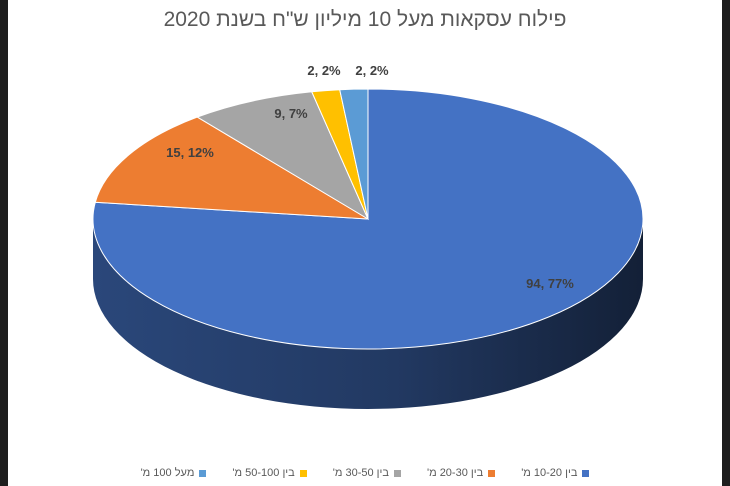 The height and width of the screenshot is (486, 730). What do you see at coordinates (4, 243) in the screenshot?
I see `window-frame-left` at bounding box center [4, 243].